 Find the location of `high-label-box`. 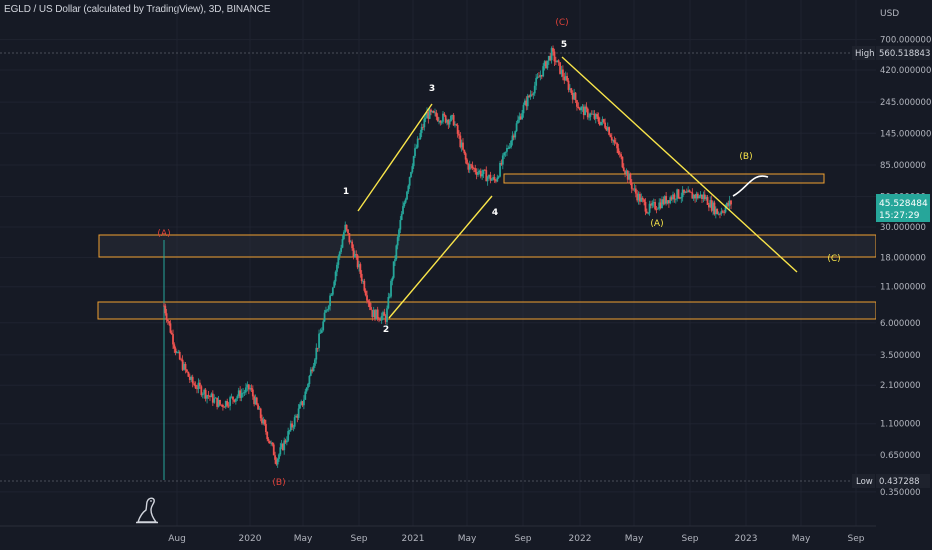

high-label-box is located at coordinates (863, 53).